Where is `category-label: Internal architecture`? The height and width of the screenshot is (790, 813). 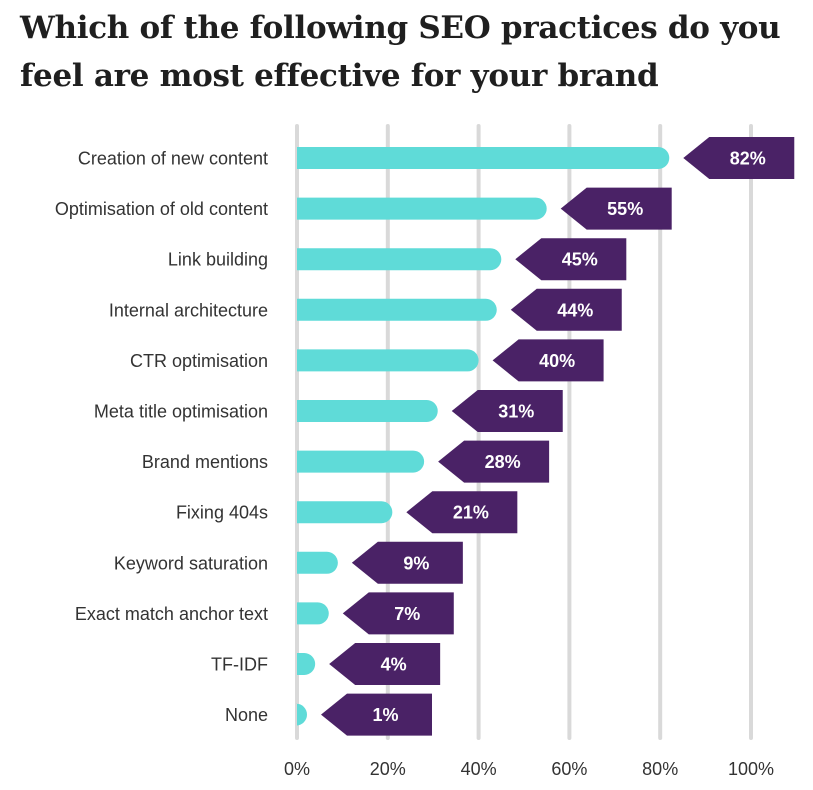
category-label: Internal architecture is located at coordinates (188, 310).